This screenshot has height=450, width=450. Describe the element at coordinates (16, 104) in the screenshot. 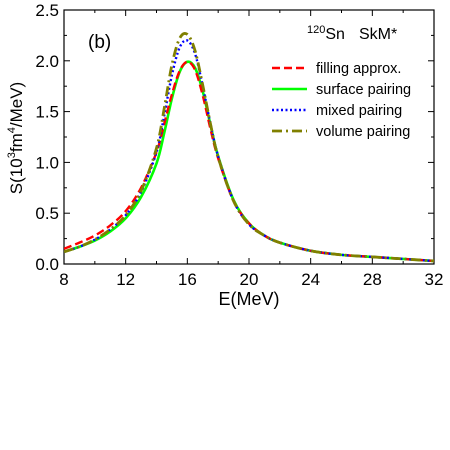

I see `y-label-suffix: /MeV)` at that location.